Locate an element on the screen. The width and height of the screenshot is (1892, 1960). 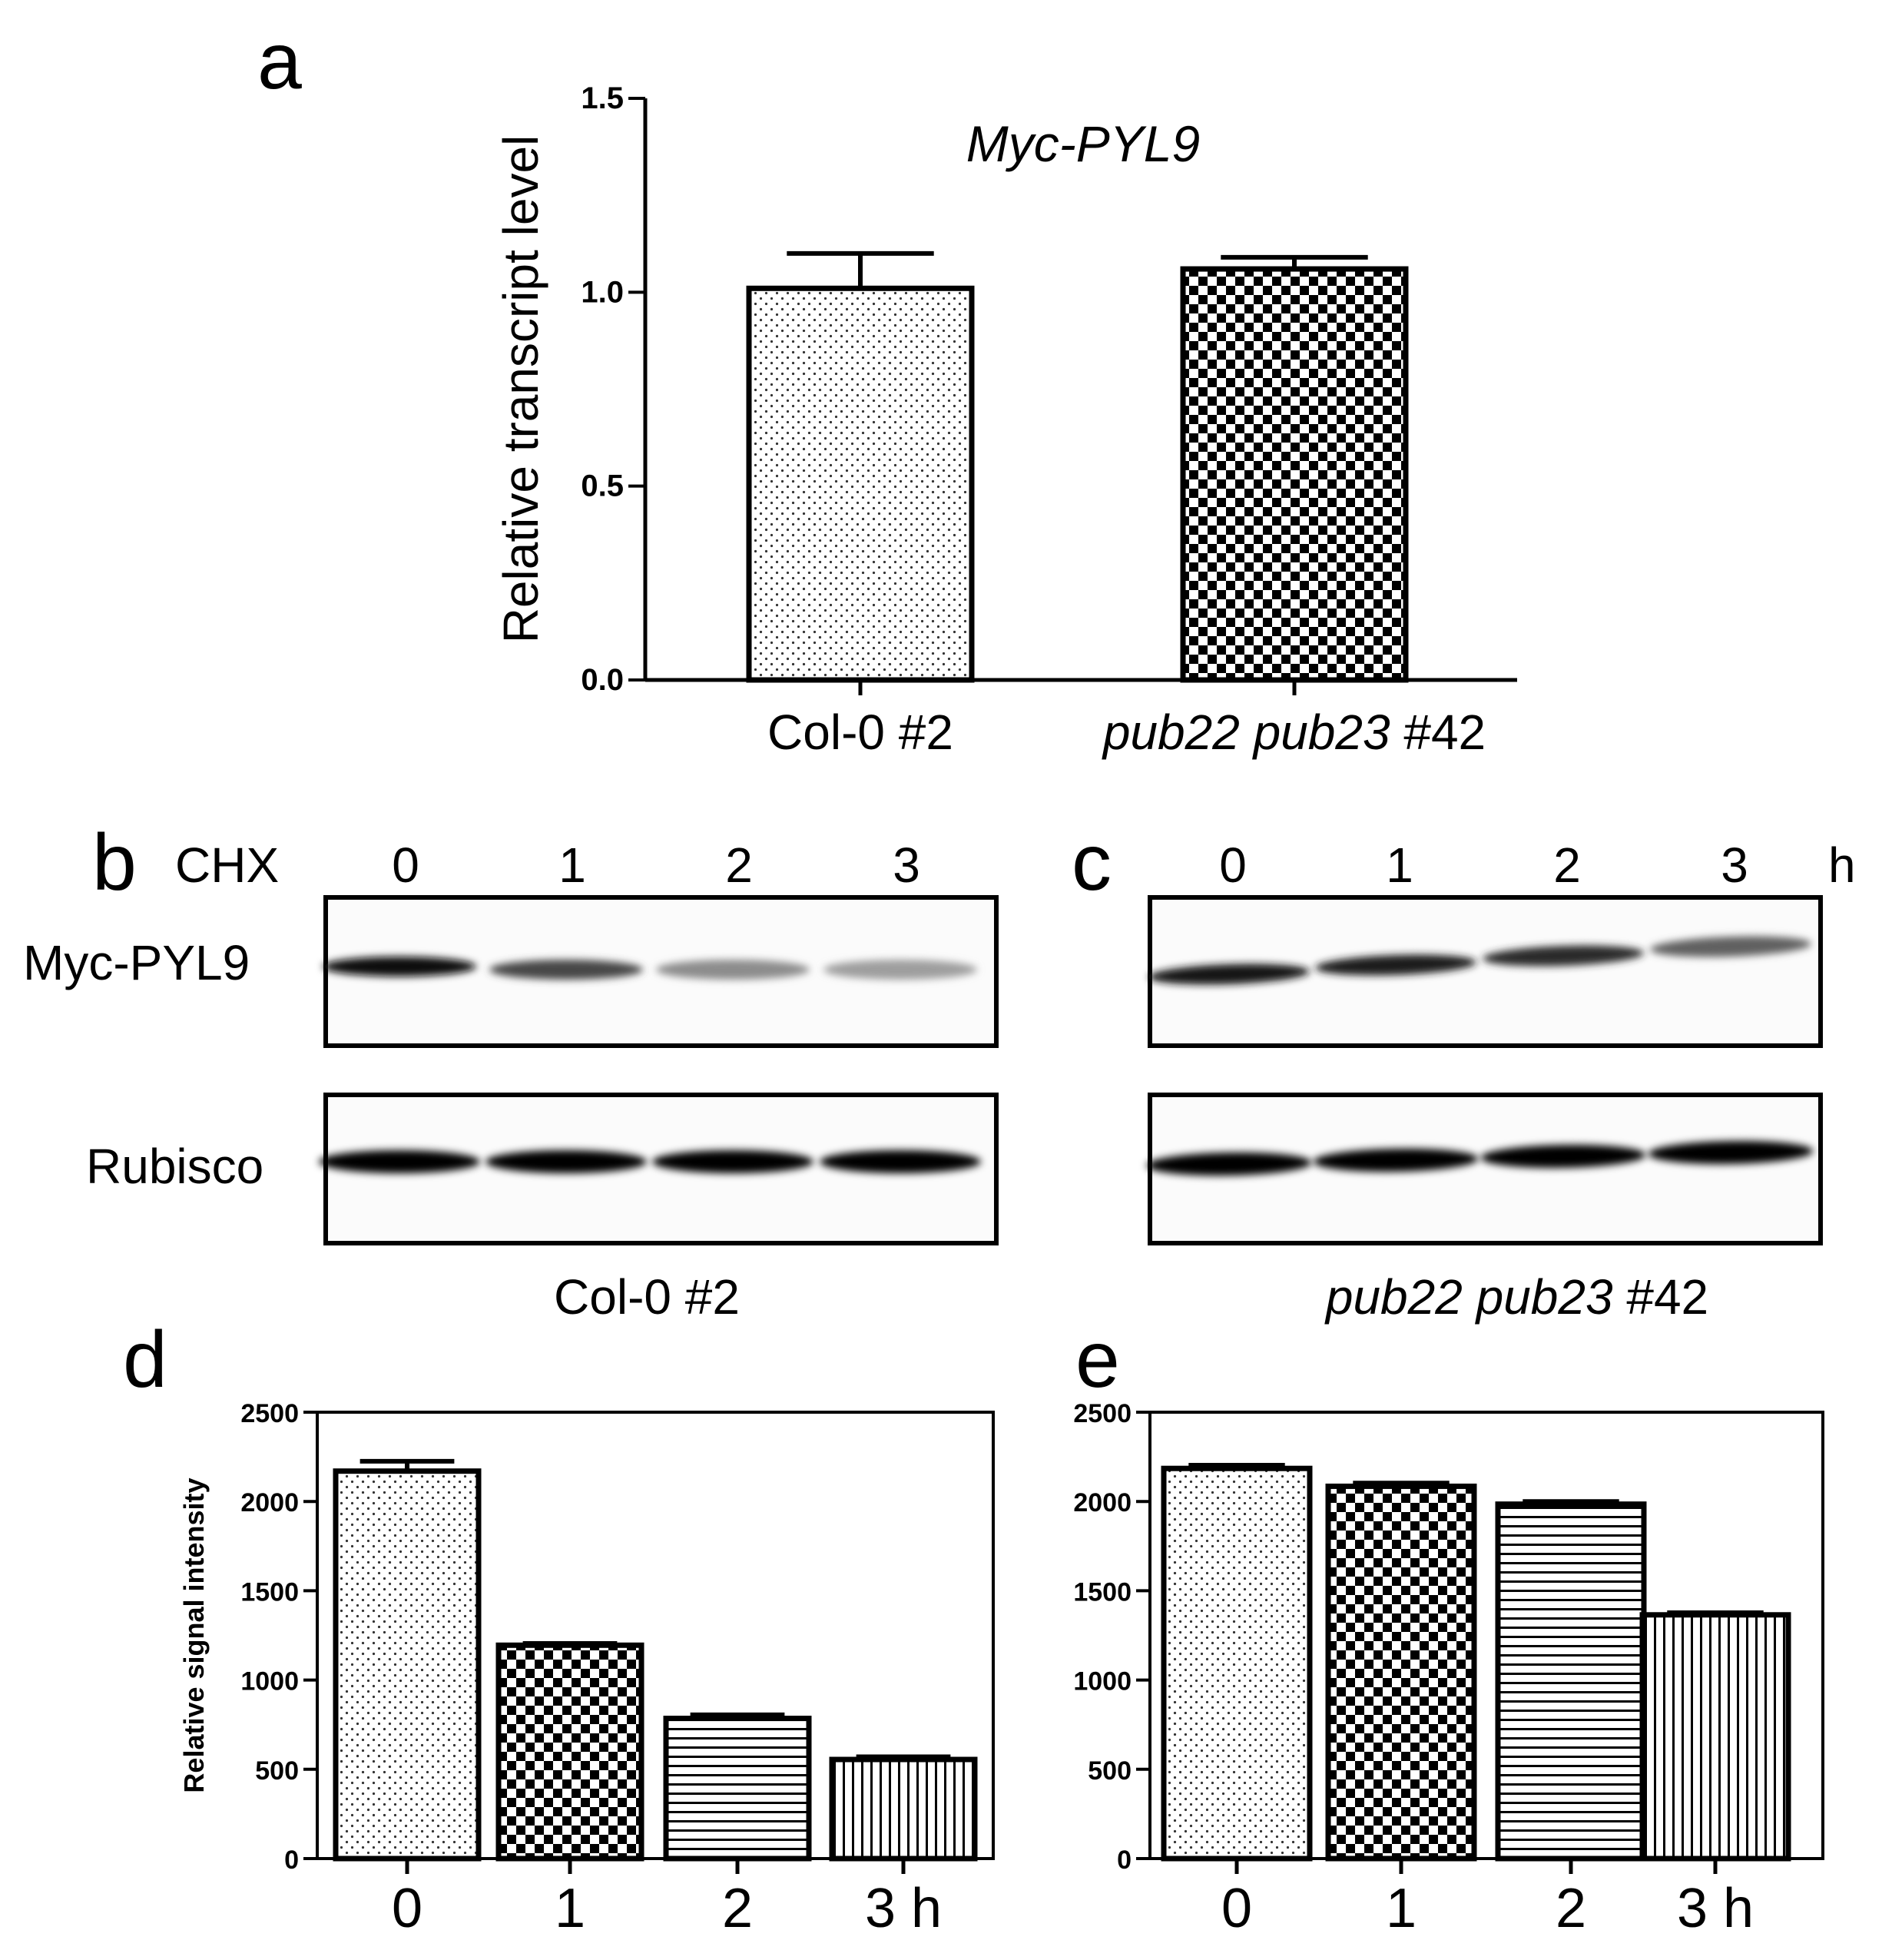
chart-e-signal-pub22-pub23: 0 500 1000 1500 2000 2500 0 1 2 3 h is located at coordinates (1448, 1669).